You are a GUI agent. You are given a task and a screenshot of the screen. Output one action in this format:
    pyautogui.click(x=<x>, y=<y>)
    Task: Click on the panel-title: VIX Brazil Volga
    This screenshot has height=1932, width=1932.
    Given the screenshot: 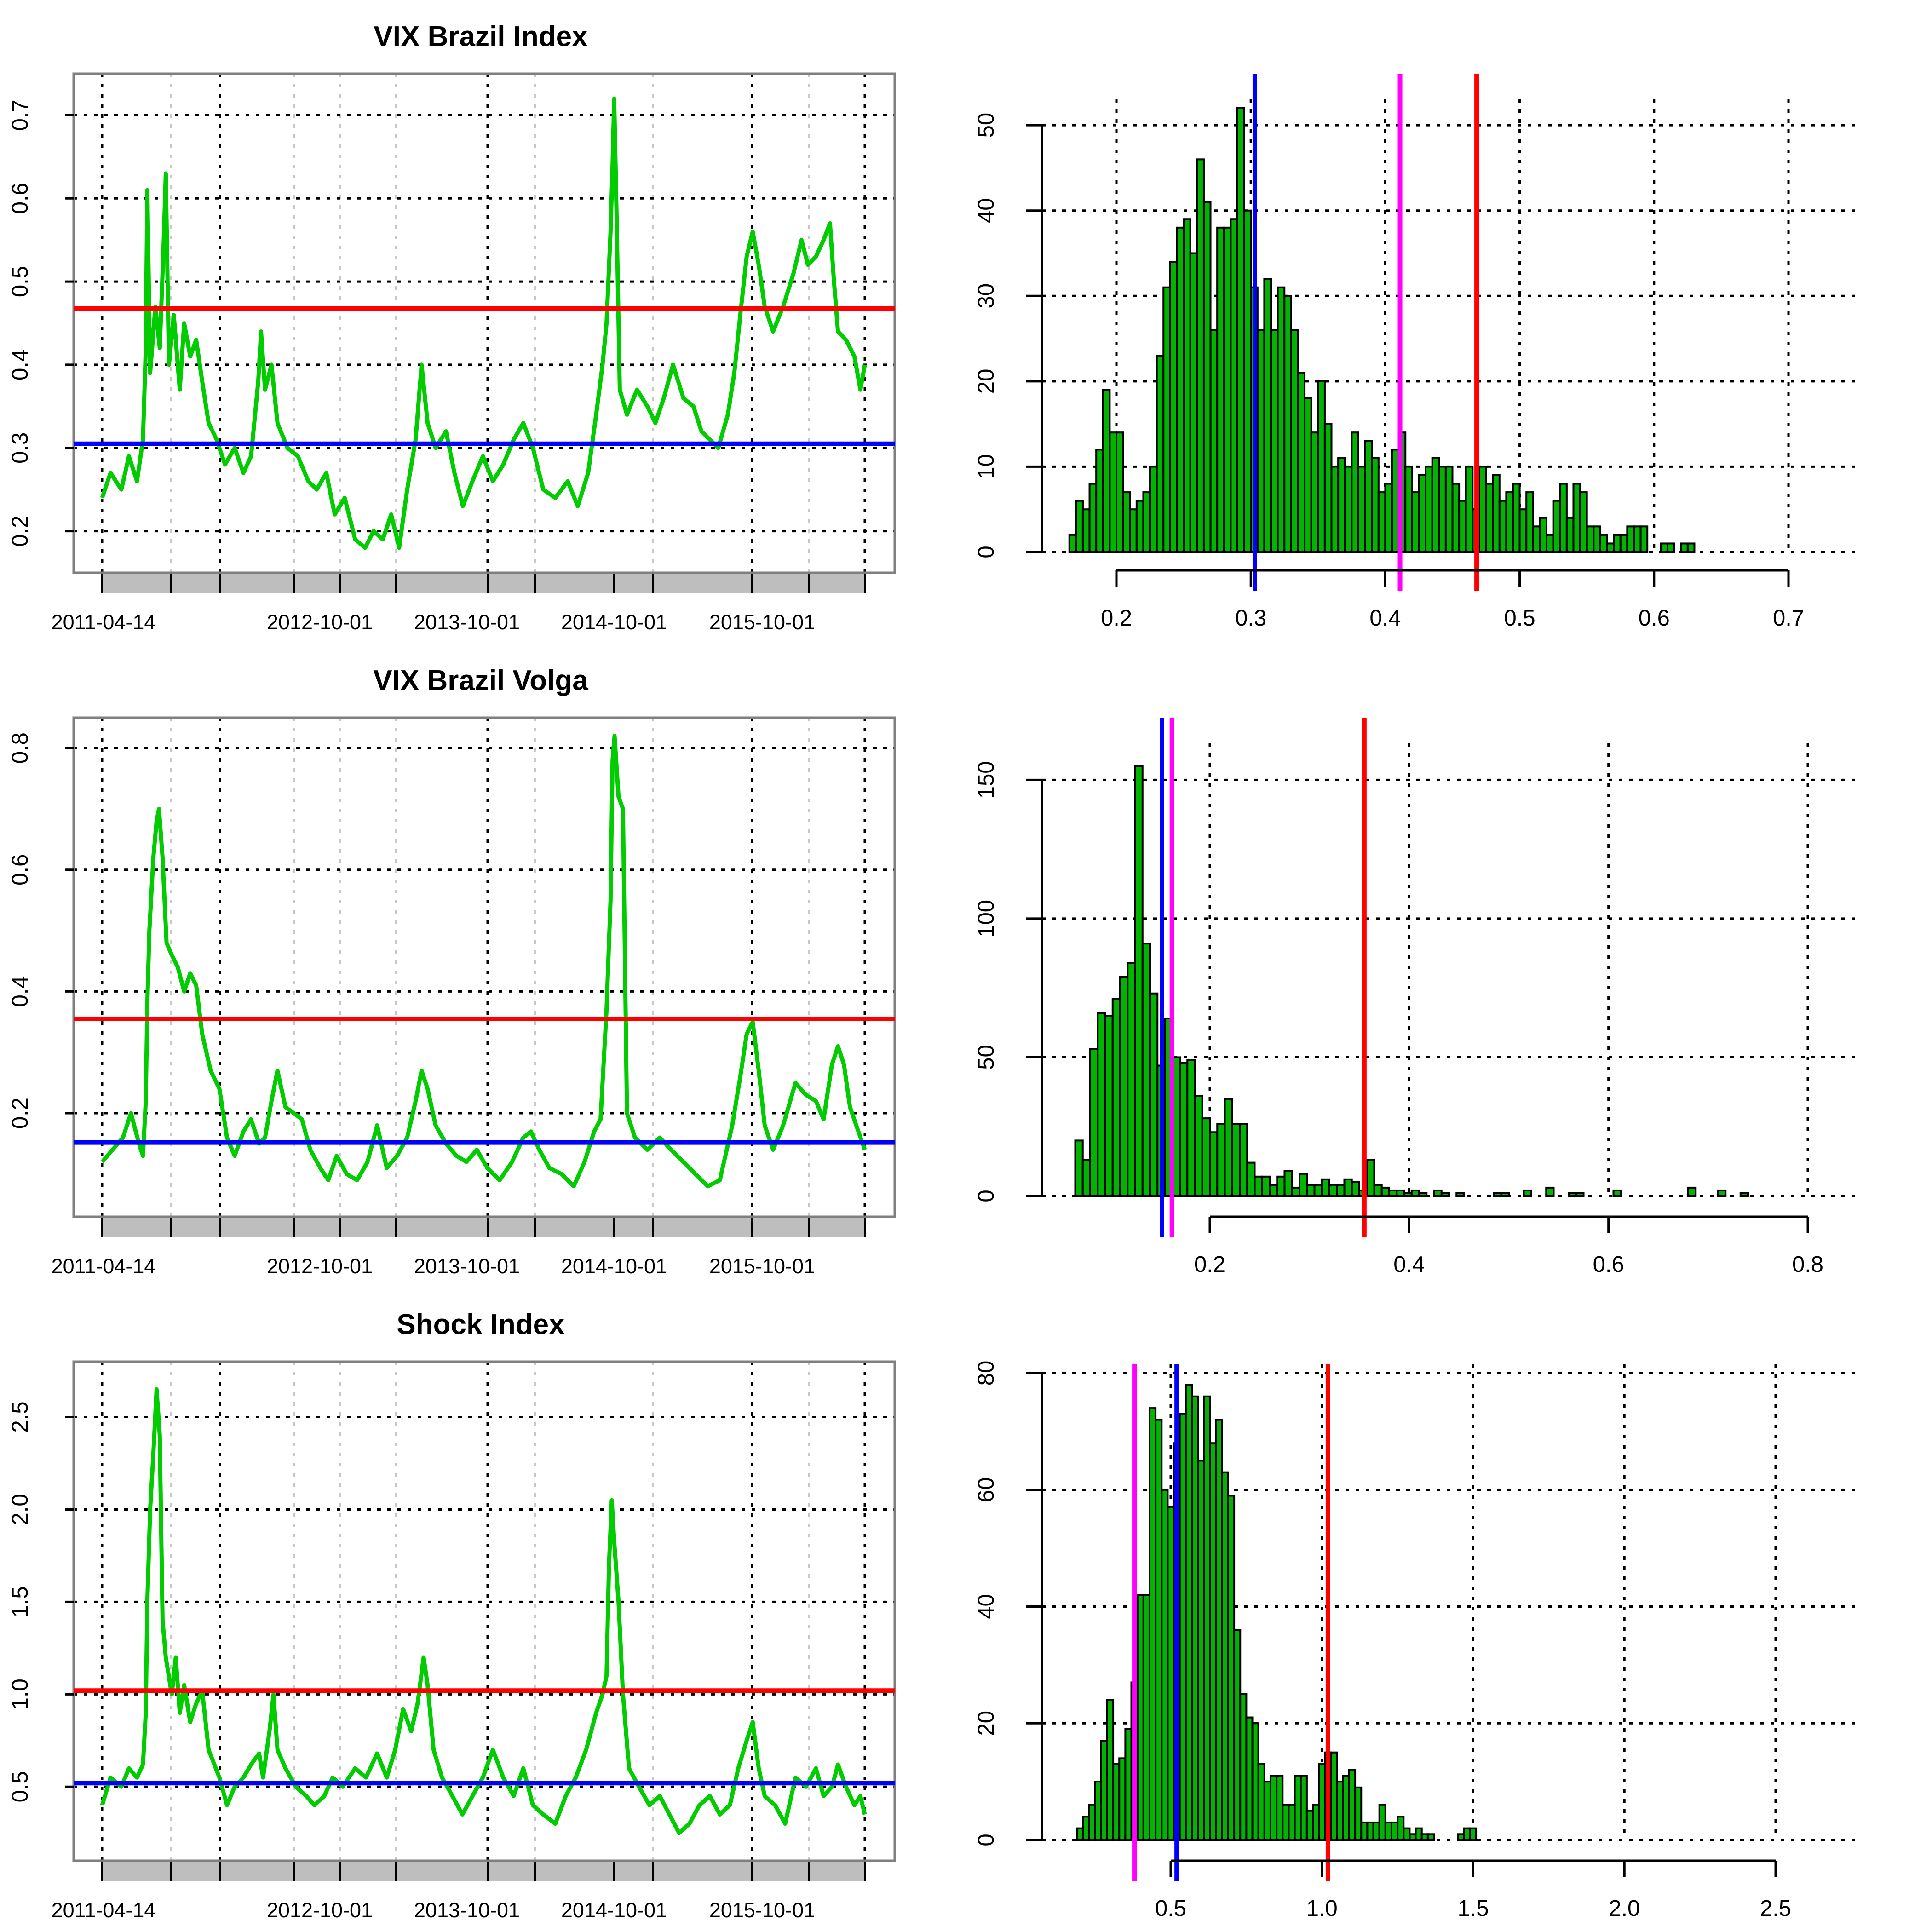 What is the action you would take?
    pyautogui.click(x=480, y=680)
    